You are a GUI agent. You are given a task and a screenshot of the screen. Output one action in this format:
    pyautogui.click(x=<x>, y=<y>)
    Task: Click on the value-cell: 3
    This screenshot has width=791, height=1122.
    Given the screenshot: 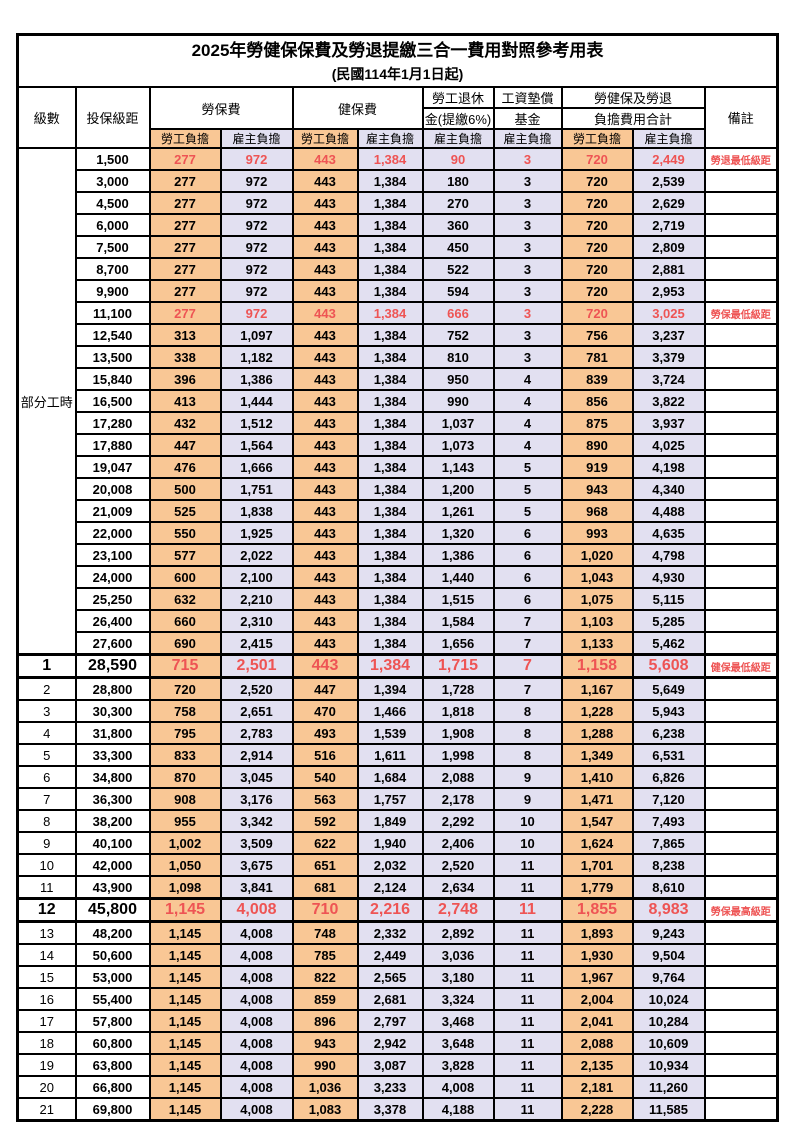 What is the action you would take?
    pyautogui.click(x=527, y=181)
    